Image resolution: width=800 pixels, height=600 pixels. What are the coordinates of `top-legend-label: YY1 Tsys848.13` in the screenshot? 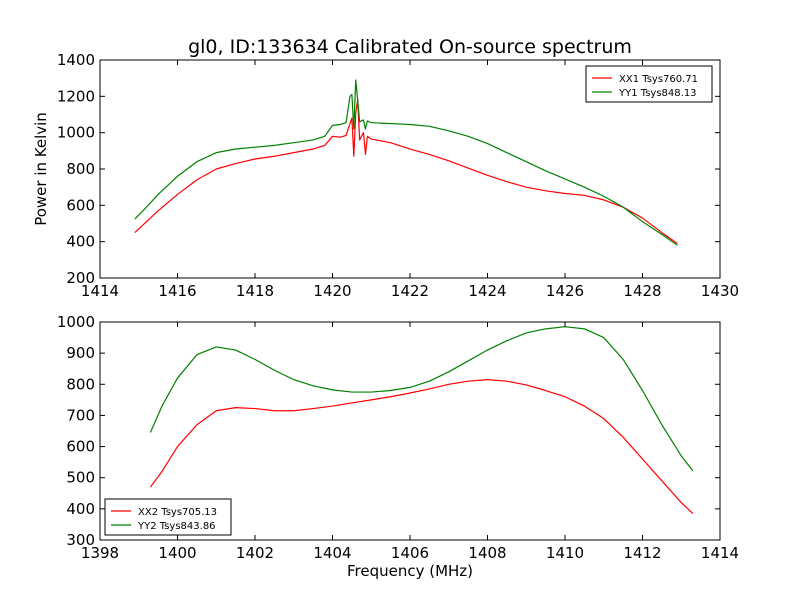 It's located at (657, 93).